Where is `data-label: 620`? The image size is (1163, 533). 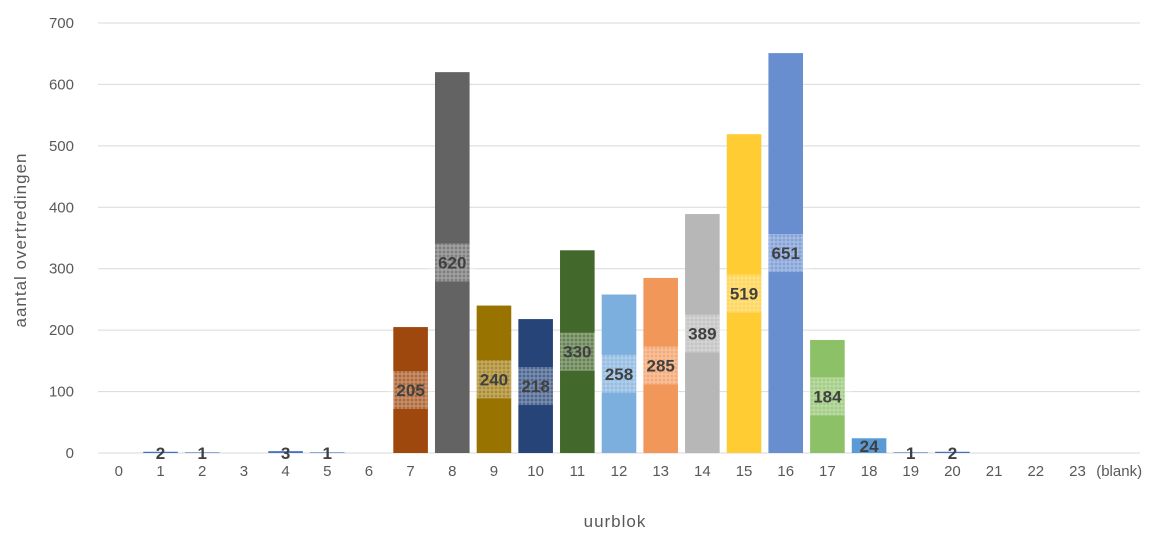 data-label: 620 is located at coordinates (452, 263).